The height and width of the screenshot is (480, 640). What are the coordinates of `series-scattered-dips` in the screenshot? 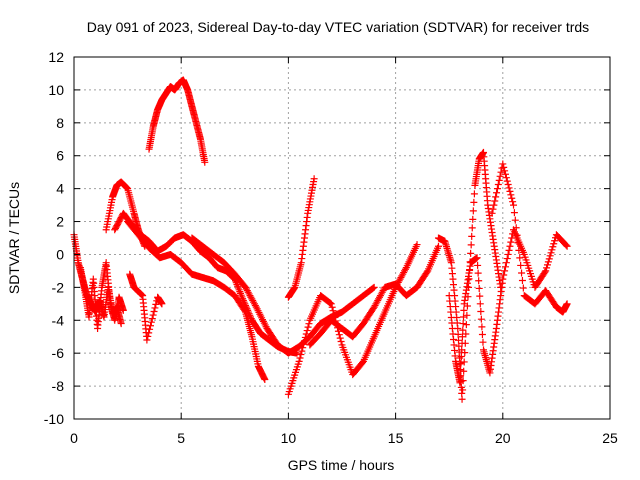 It's located at (146, 307).